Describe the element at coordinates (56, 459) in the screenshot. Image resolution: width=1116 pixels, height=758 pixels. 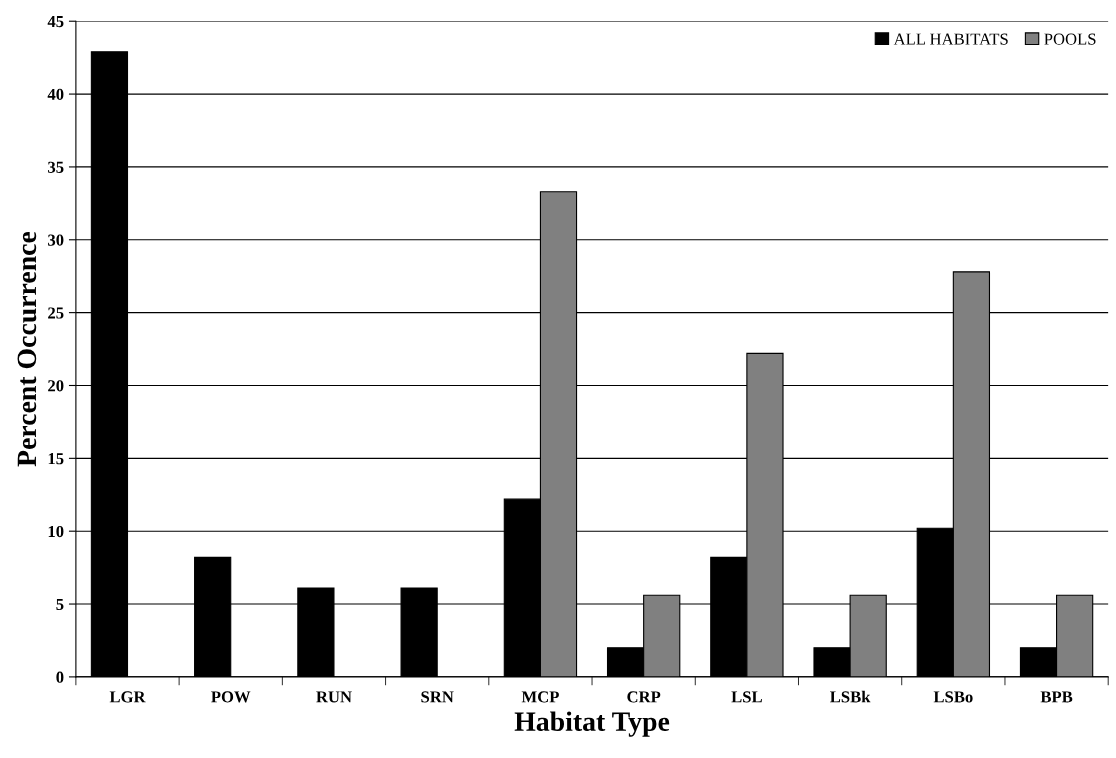
I see `y-tick-label: 15` at that location.